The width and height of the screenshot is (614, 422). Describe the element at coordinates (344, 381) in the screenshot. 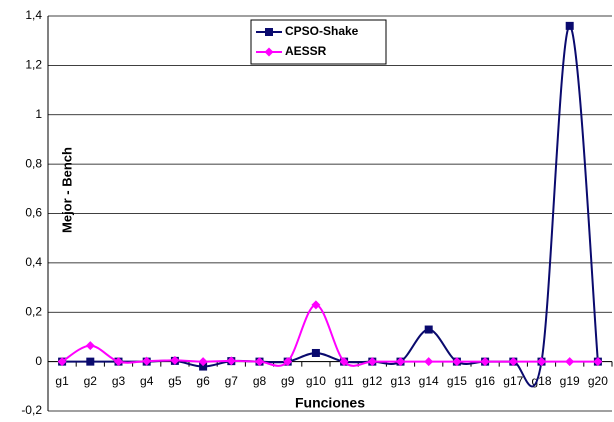

I see `x-tick-label: g11` at that location.